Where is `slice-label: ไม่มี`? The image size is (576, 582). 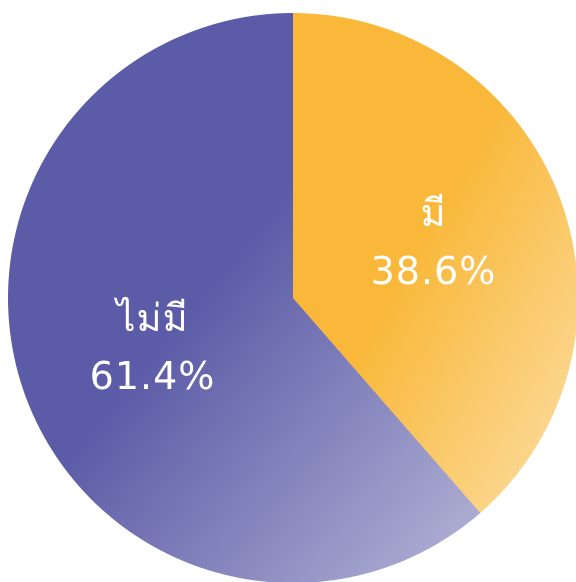
slice-label: ไม่มี is located at coordinates (150, 318).